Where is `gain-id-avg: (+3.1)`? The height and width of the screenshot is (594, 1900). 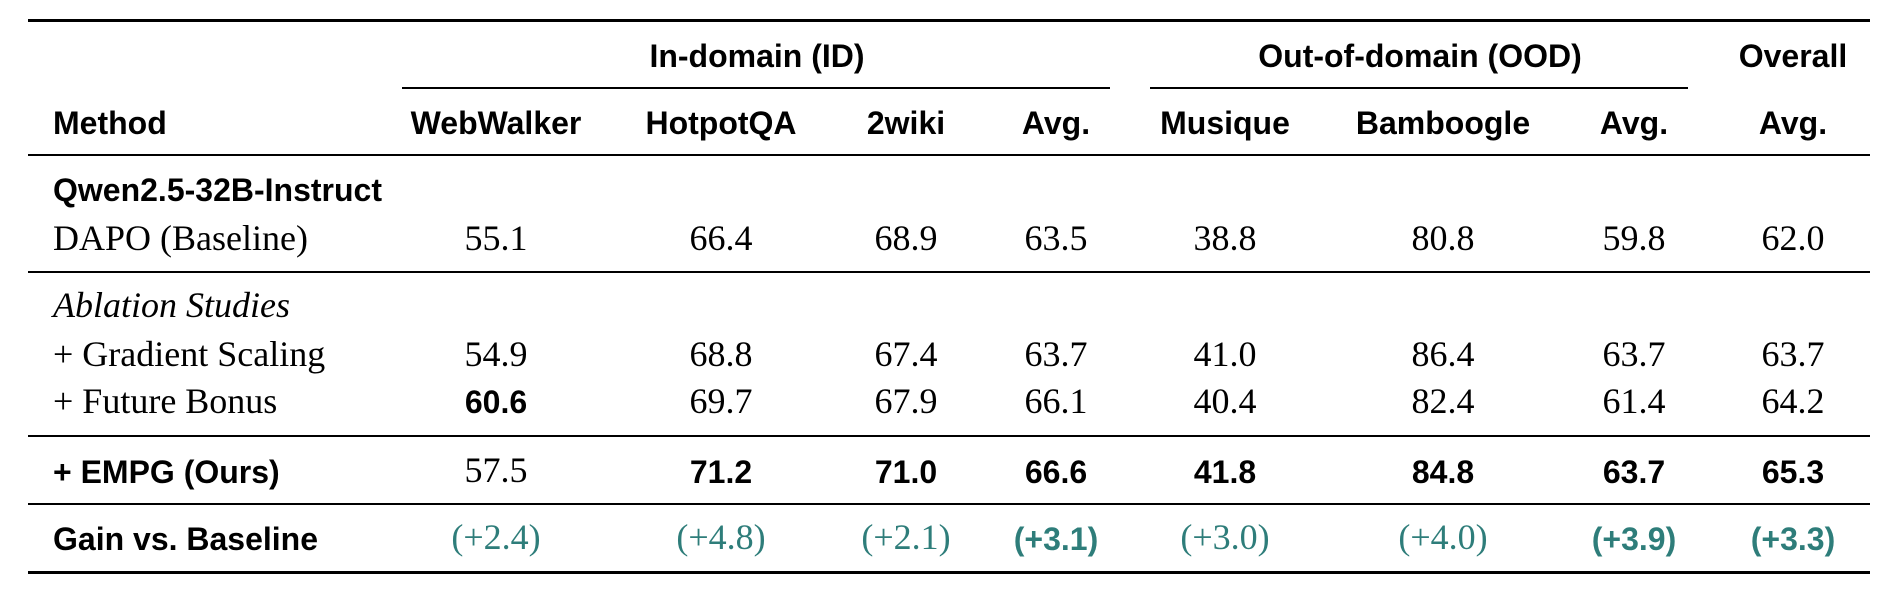 gain-id-avg: (+3.1) is located at coordinates (1056, 539).